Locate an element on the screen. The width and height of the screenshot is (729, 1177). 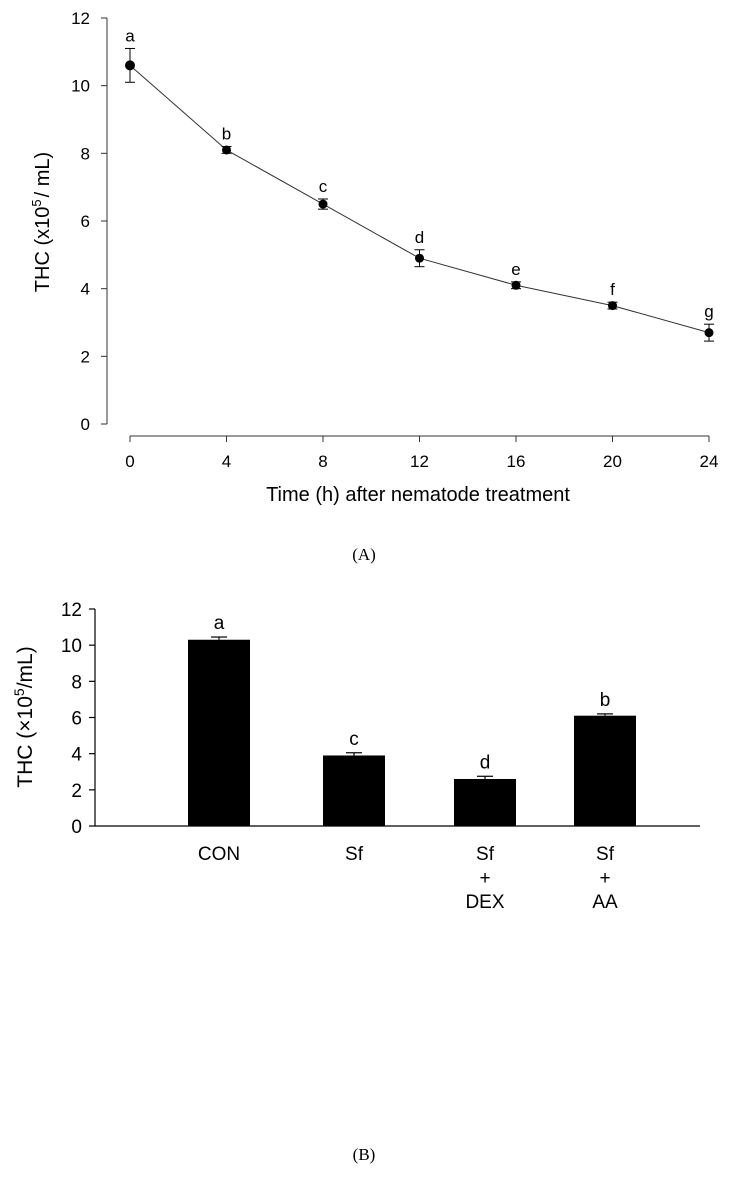
y-axis-label-main: THC (×10 is located at coordinates (25, 742).